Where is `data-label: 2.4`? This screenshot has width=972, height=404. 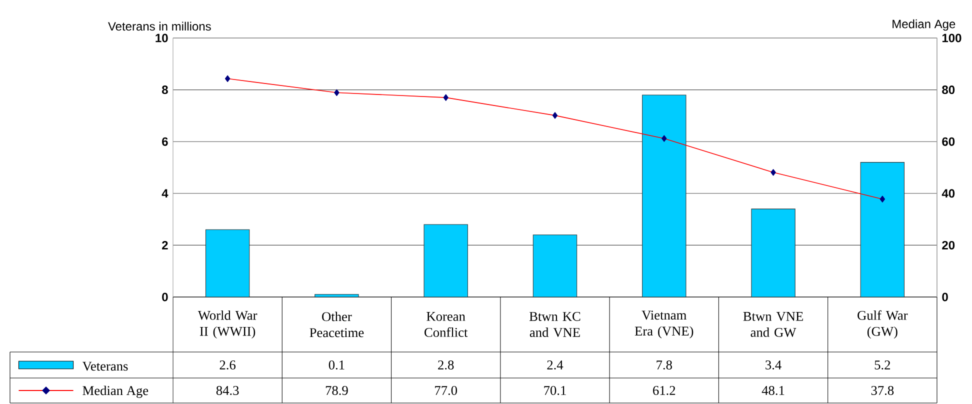
data-label: 2.4 is located at coordinates (555, 365).